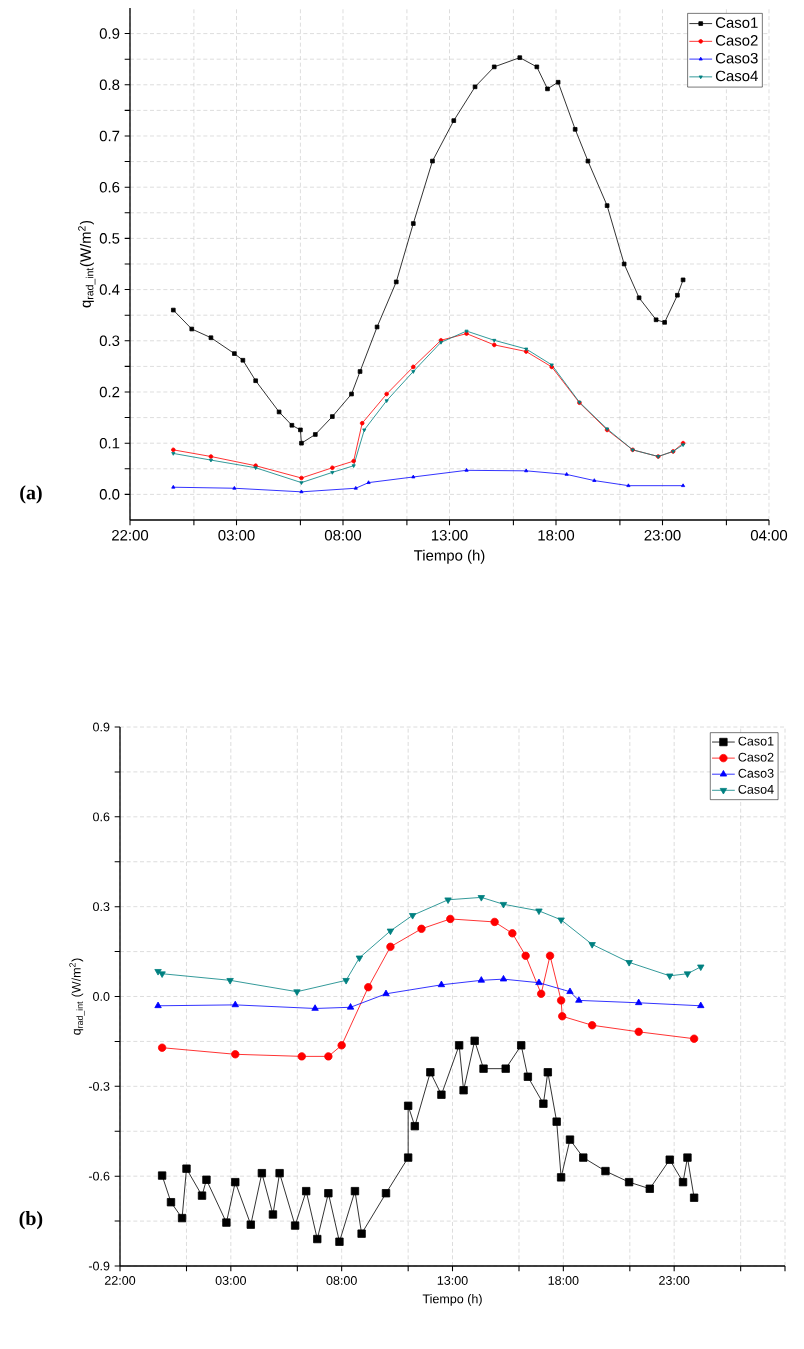 Image resolution: width=804 pixels, height=1349 pixels. I want to click on x-tick-label: 04:00, so click(769, 535).